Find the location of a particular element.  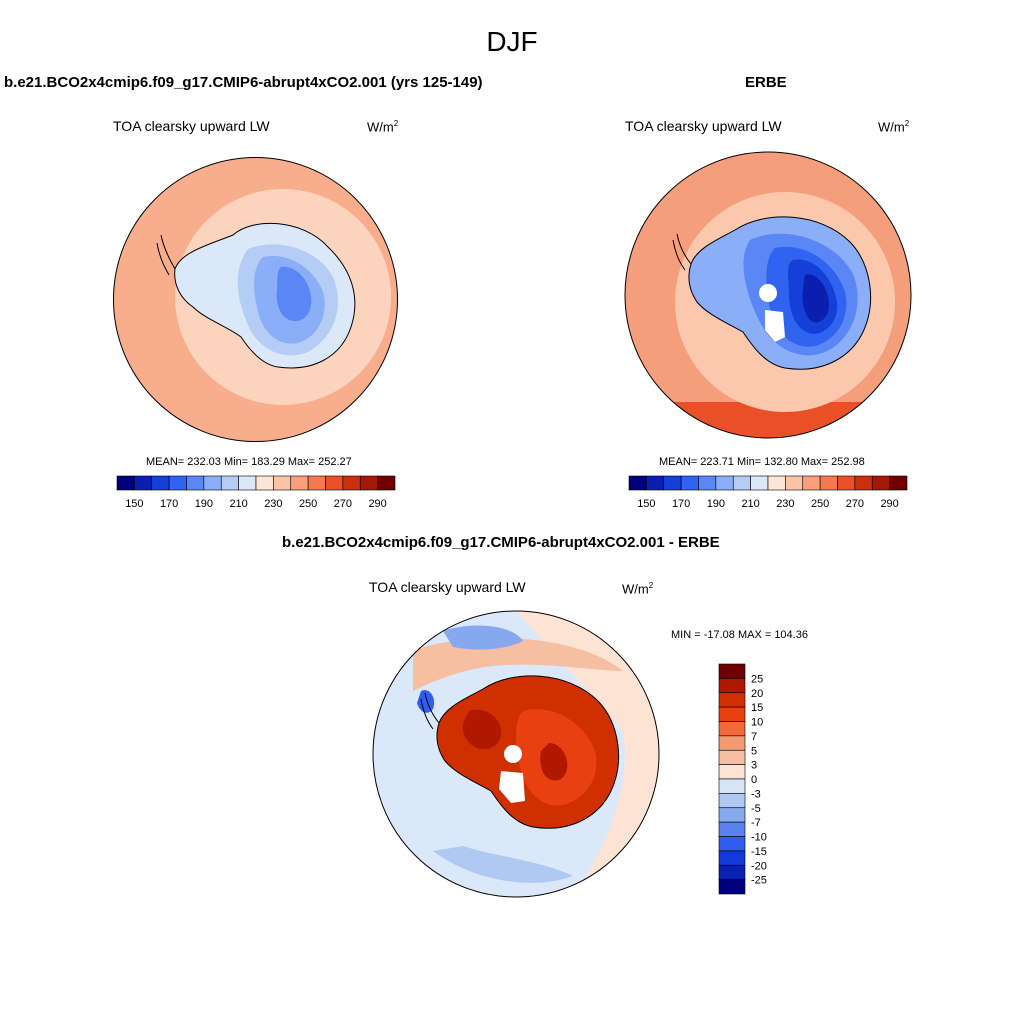

colorbar-tick-label: 25 is located at coordinates (757, 679).